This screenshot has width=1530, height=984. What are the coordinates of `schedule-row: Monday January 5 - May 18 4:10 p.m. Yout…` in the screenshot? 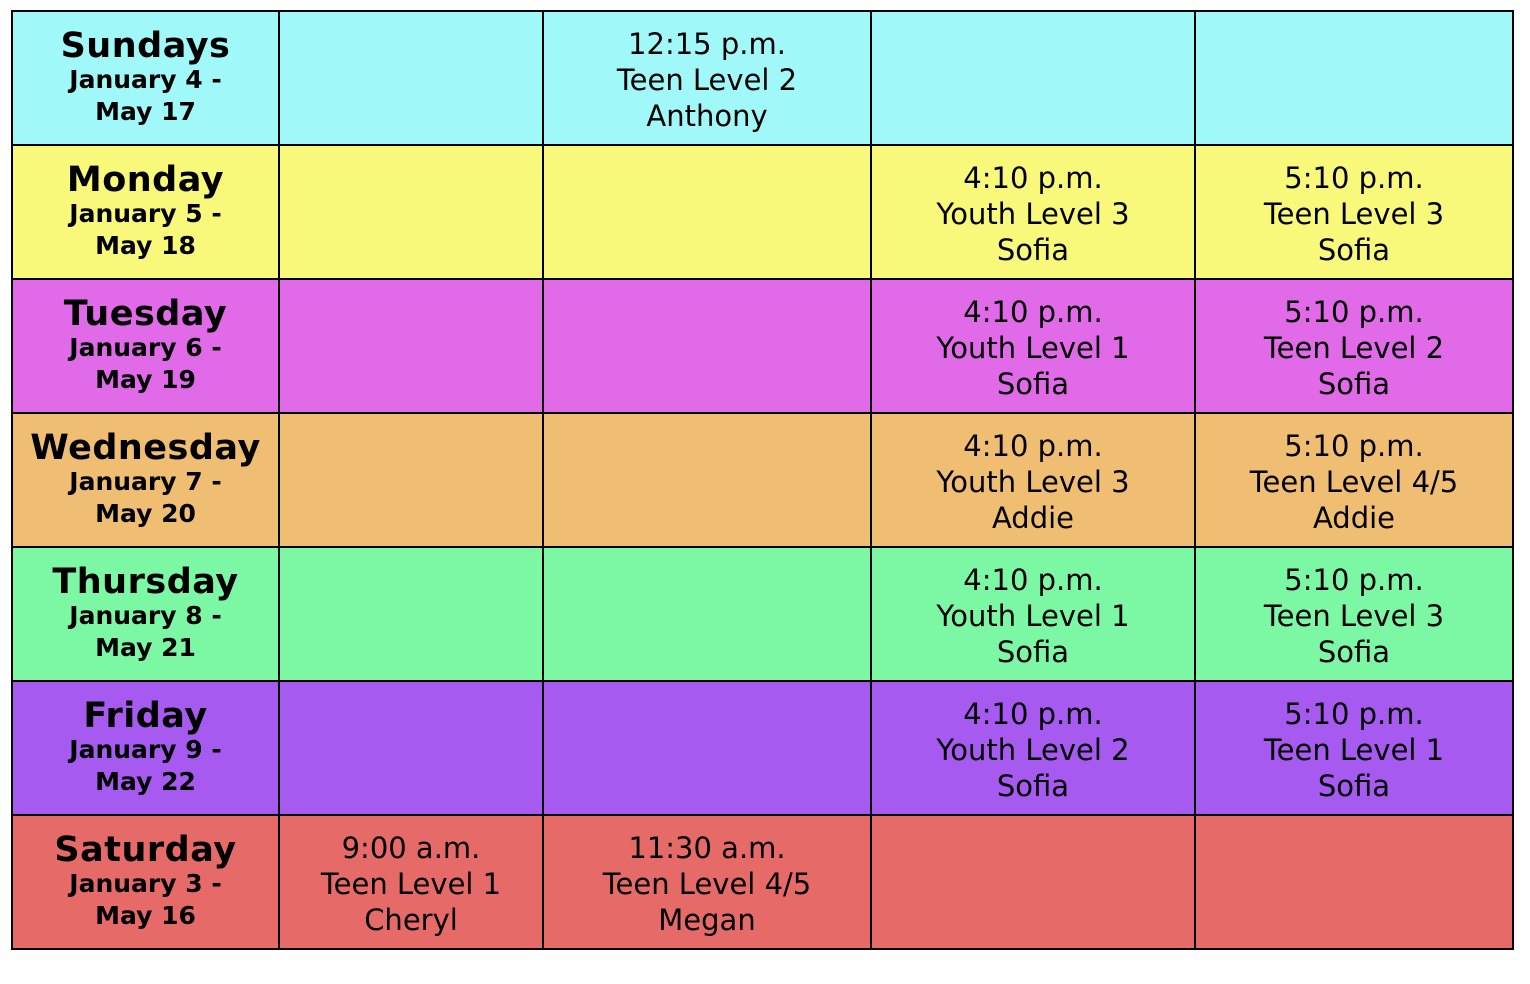 It's located at (762, 212).